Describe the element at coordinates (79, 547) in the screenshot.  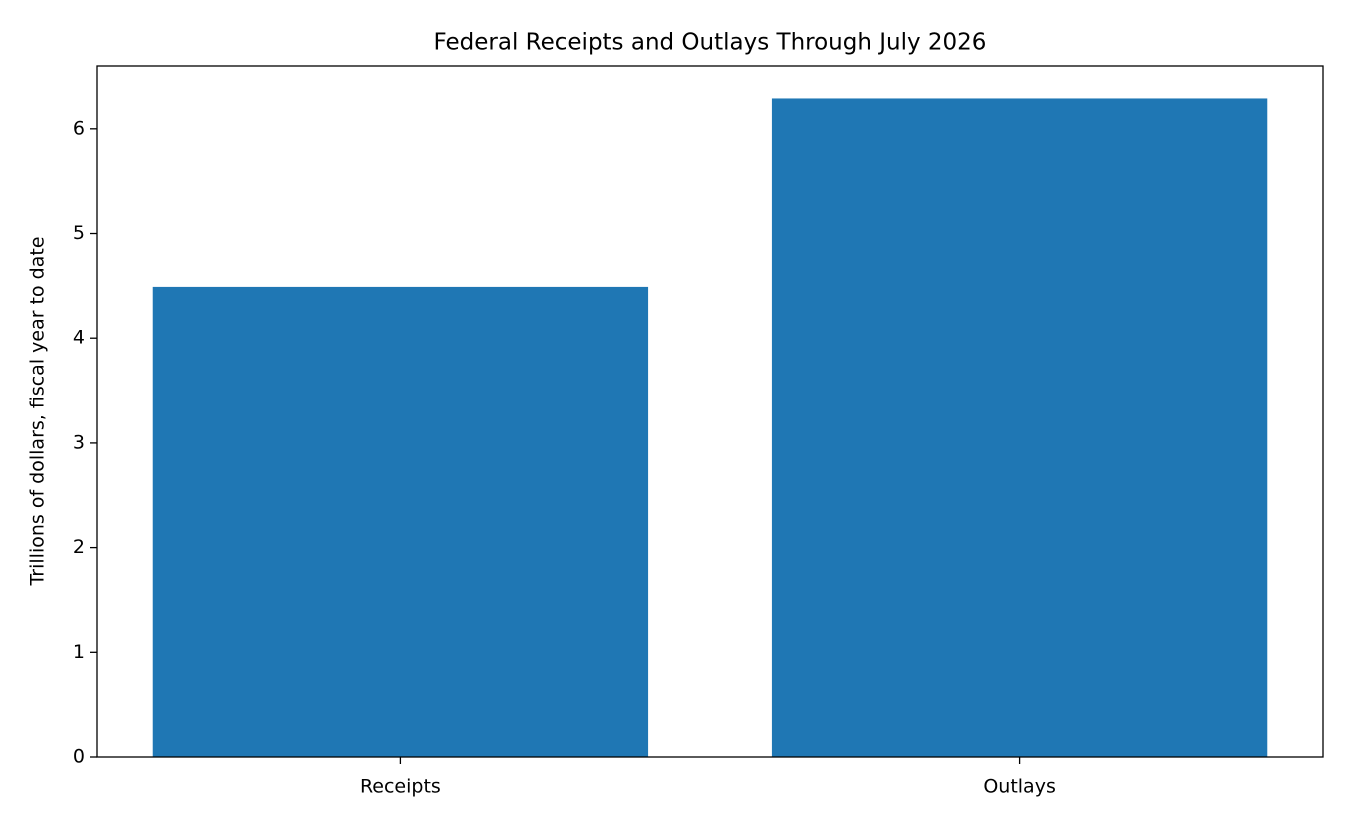
I see `y-tick-label: 2` at that location.